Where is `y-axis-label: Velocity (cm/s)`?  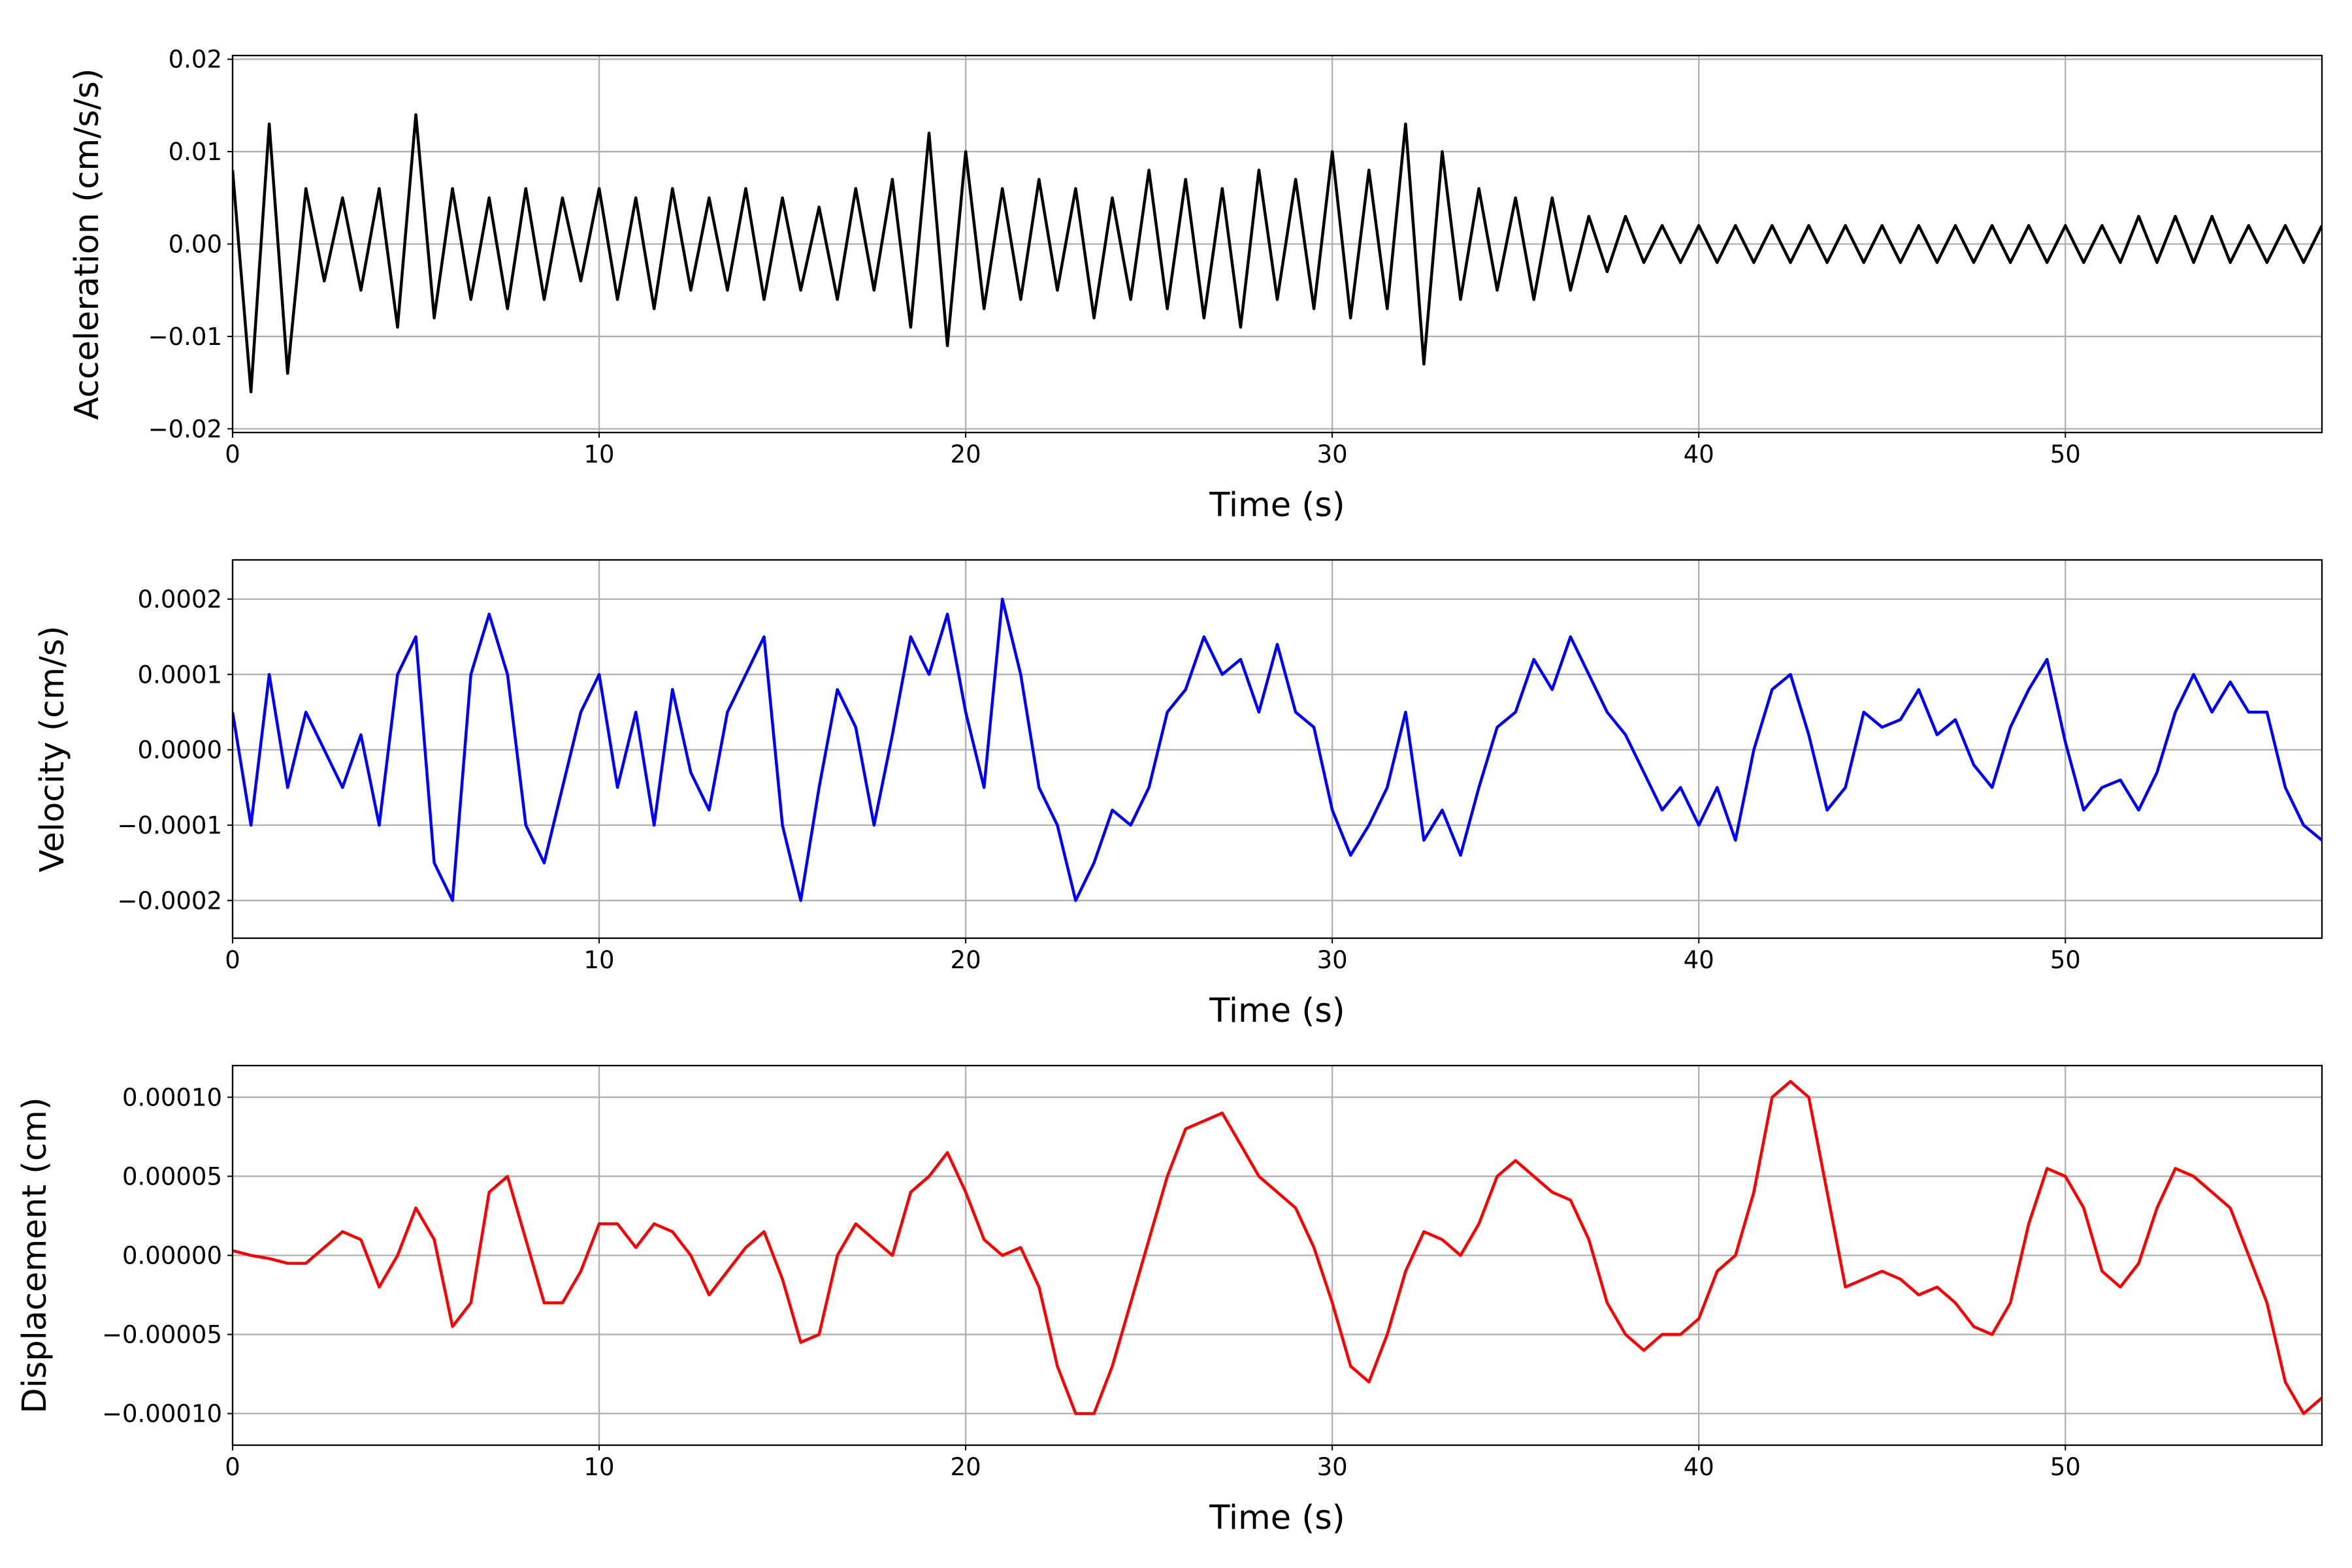
y-axis-label: Velocity (cm/s) is located at coordinates (52, 749).